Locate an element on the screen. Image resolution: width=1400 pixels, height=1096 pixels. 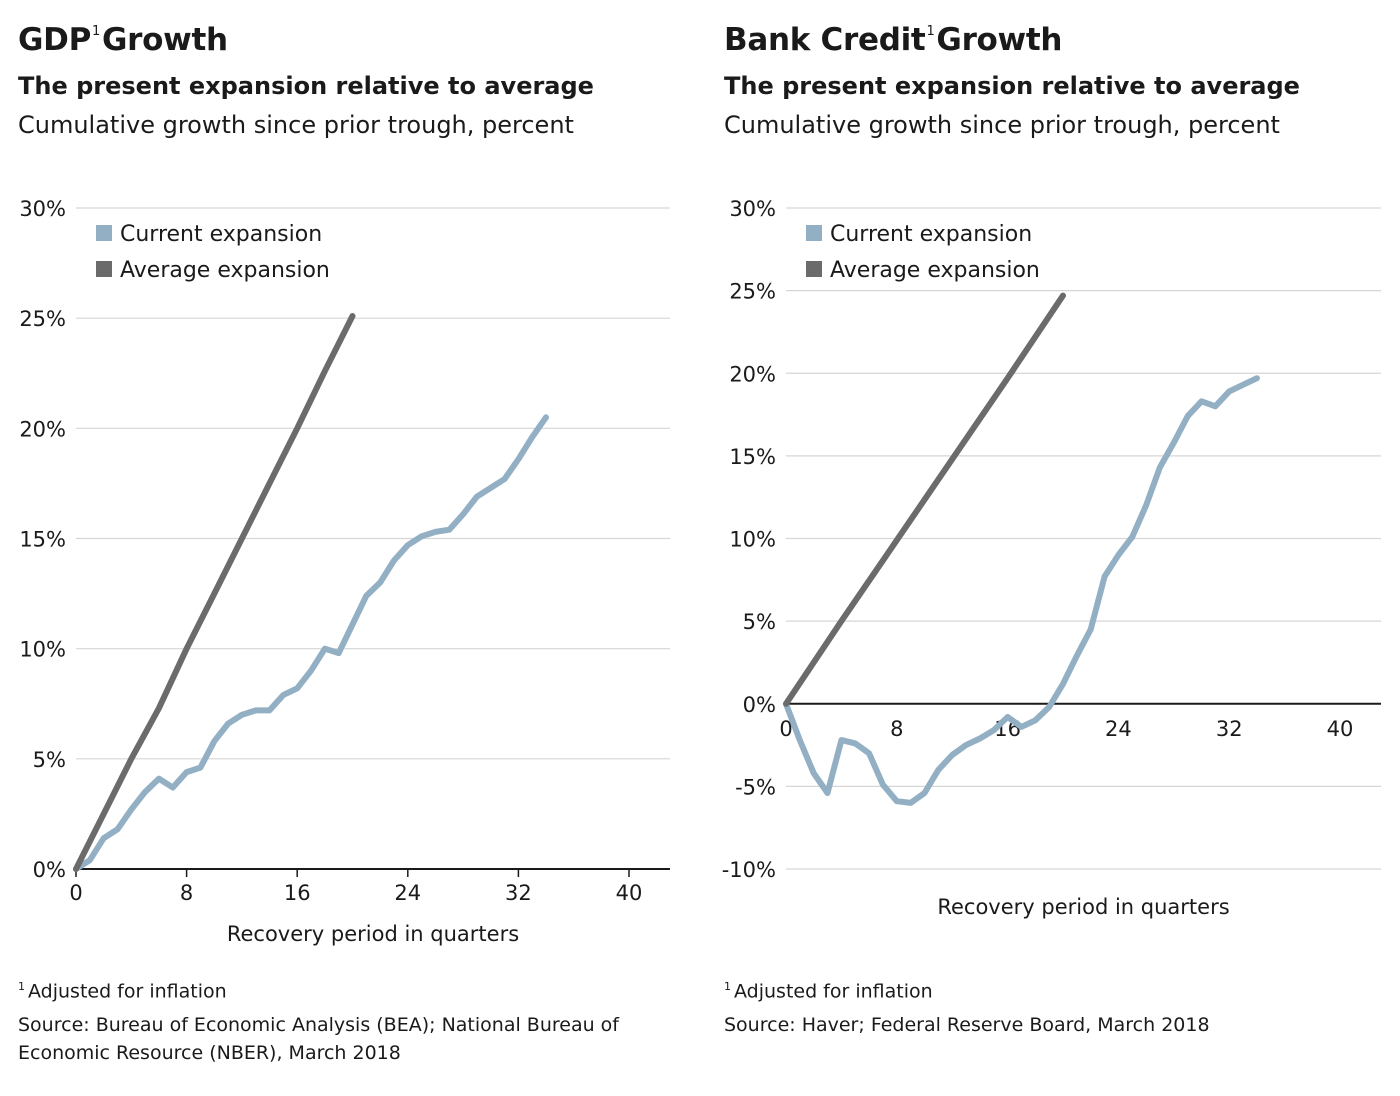
chart-title: Bank Credit1Growth is located at coordinates (893, 40).